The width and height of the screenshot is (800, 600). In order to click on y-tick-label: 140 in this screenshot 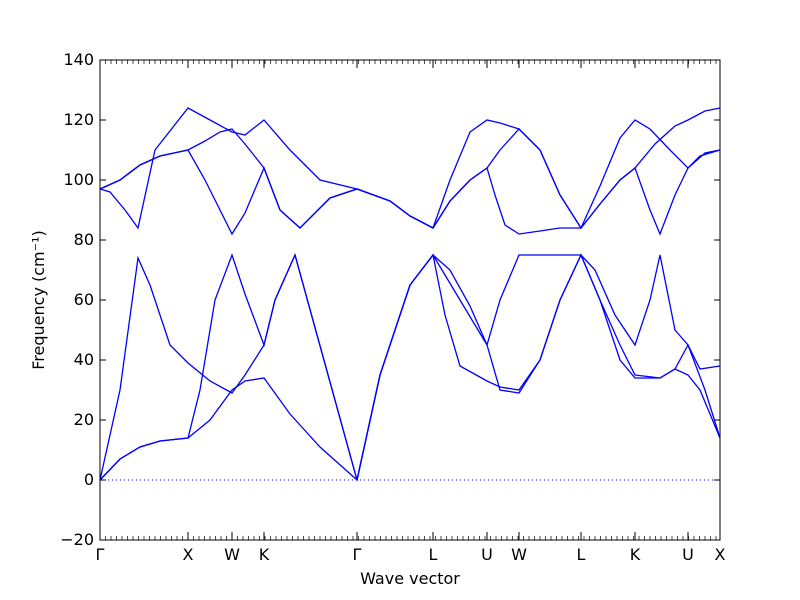, I will do `click(78, 59)`.